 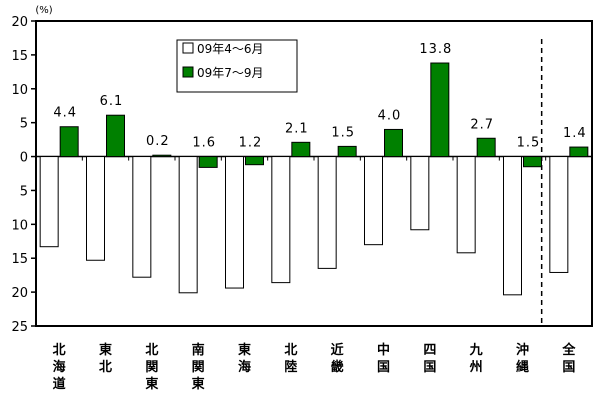 What do you see at coordinates (251, 143) in the screenshot?
I see `data-label: 1.2` at bounding box center [251, 143].